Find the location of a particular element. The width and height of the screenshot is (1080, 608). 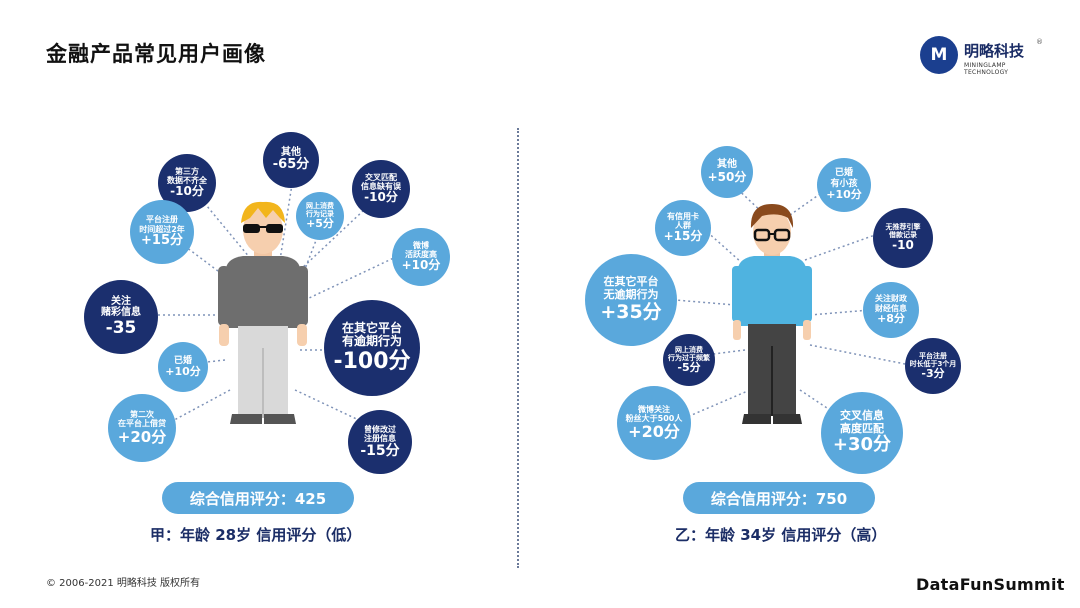

bubble-value: -100分 is located at coordinates (372, 362).